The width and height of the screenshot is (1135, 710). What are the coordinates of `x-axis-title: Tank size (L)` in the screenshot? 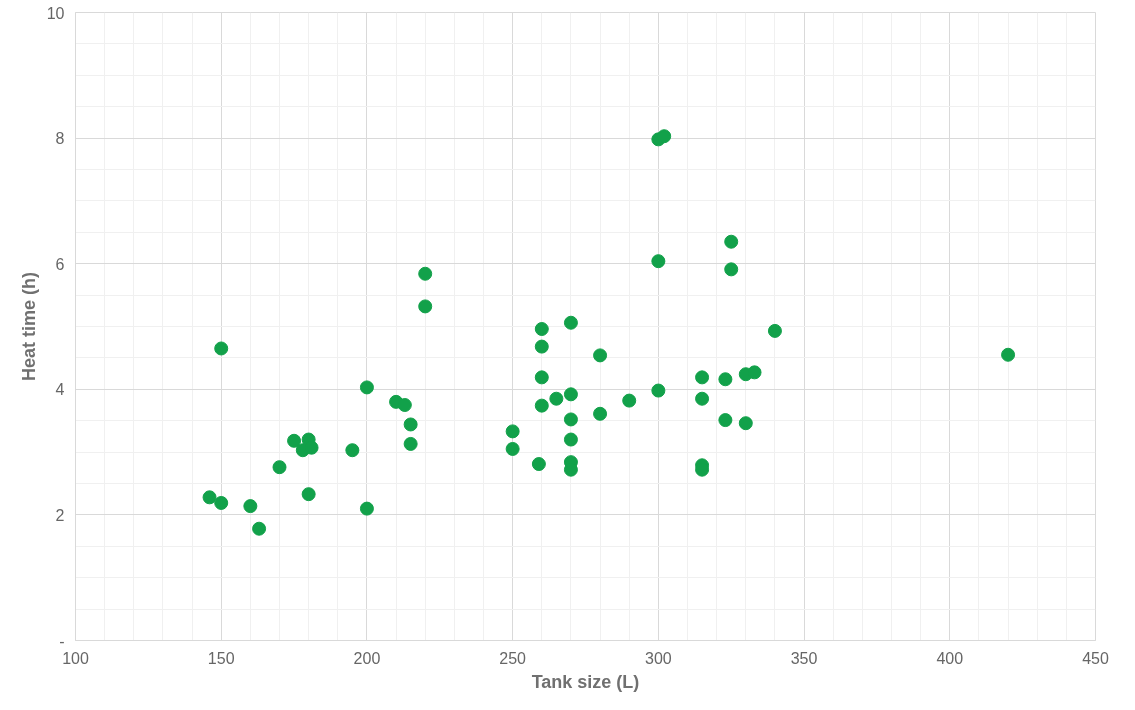 It's located at (585, 681).